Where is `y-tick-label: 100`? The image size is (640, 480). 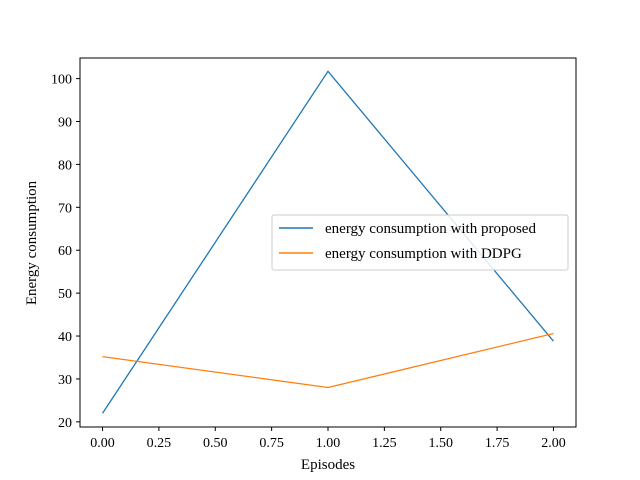 y-tick-label: 100 is located at coordinates (61, 80).